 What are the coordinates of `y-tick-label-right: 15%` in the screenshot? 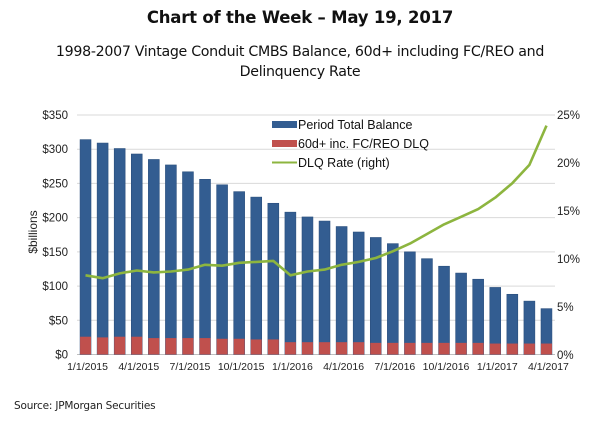 It's located at (568, 212).